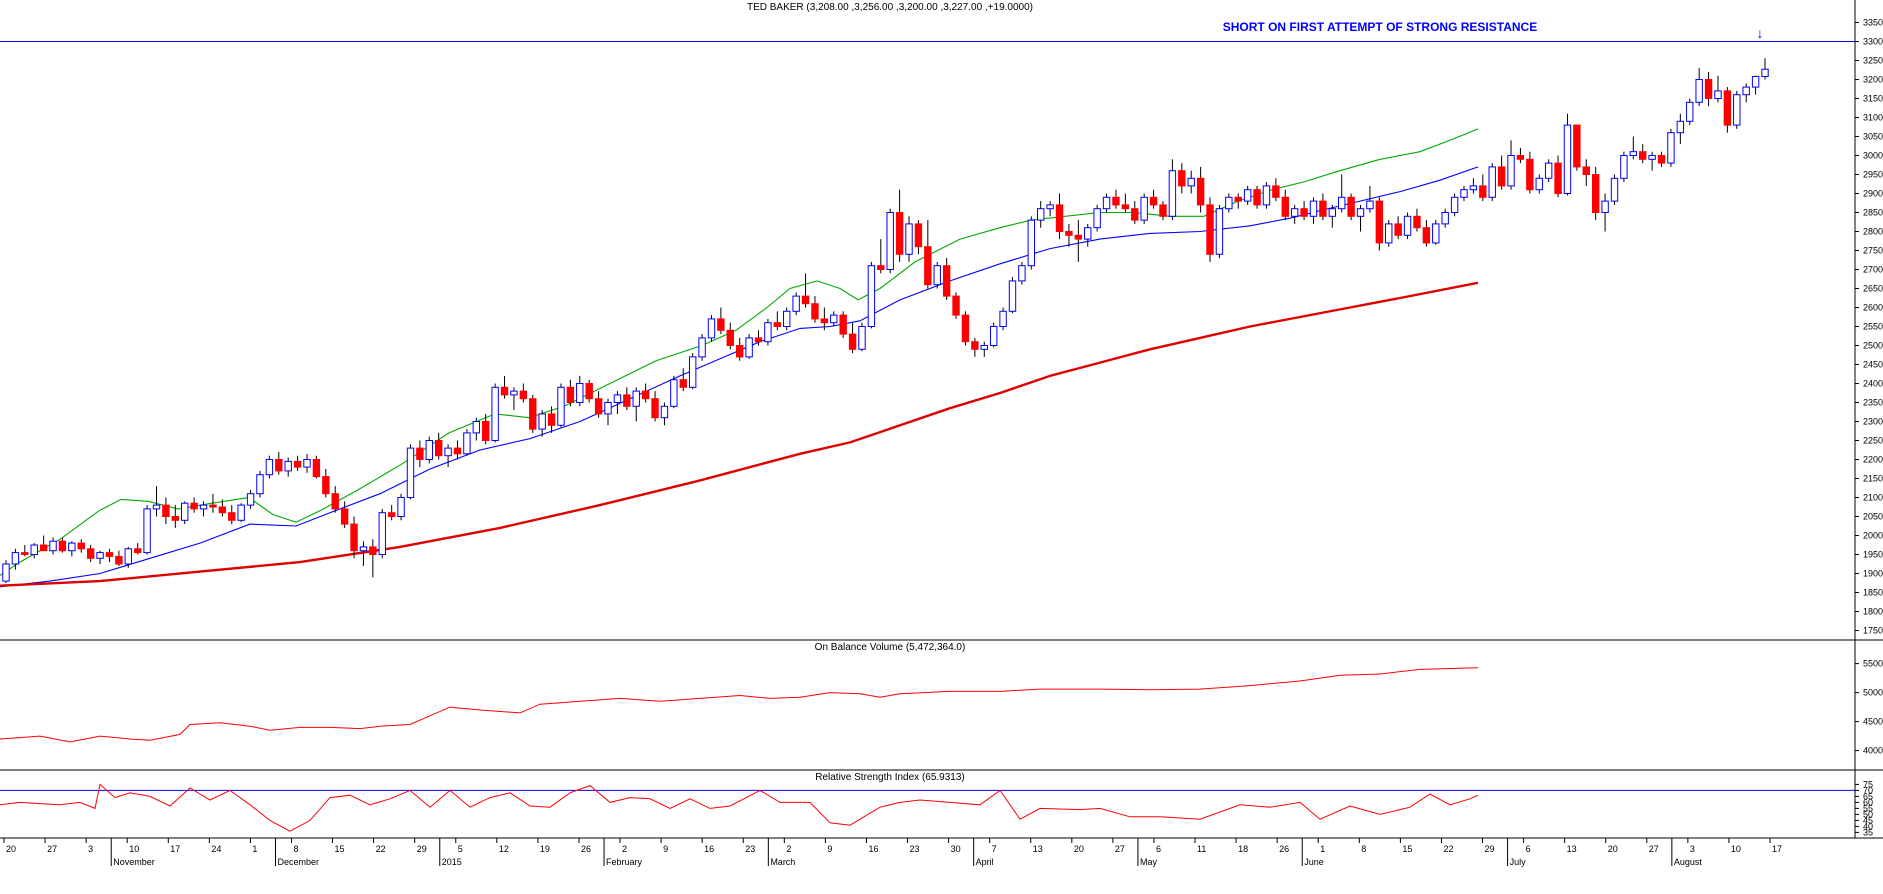  Describe the element at coordinates (709, 849) in the screenshot. I see `x-tick-label: 16` at that location.